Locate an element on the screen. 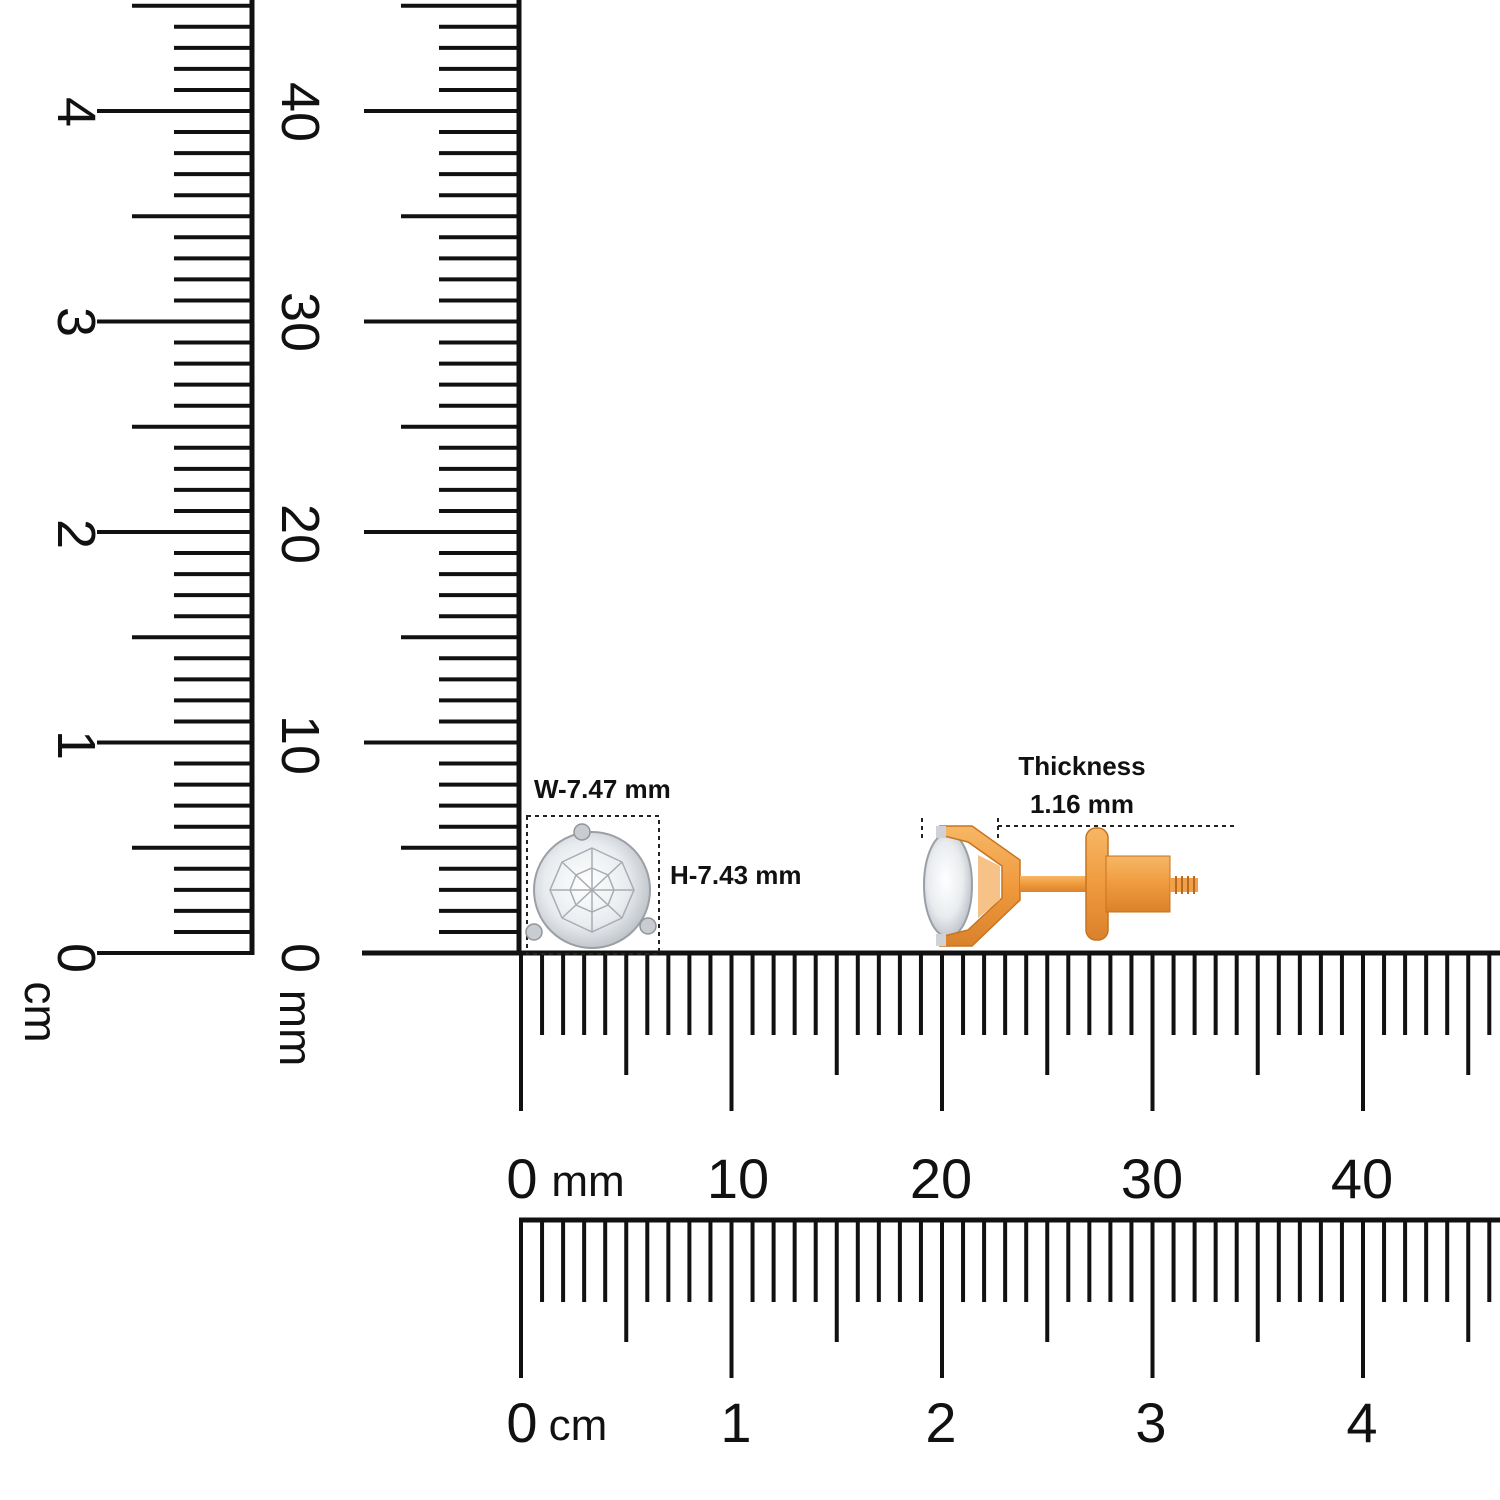  ruler-left-mm-zero: 0 is located at coordinates (300, 958).